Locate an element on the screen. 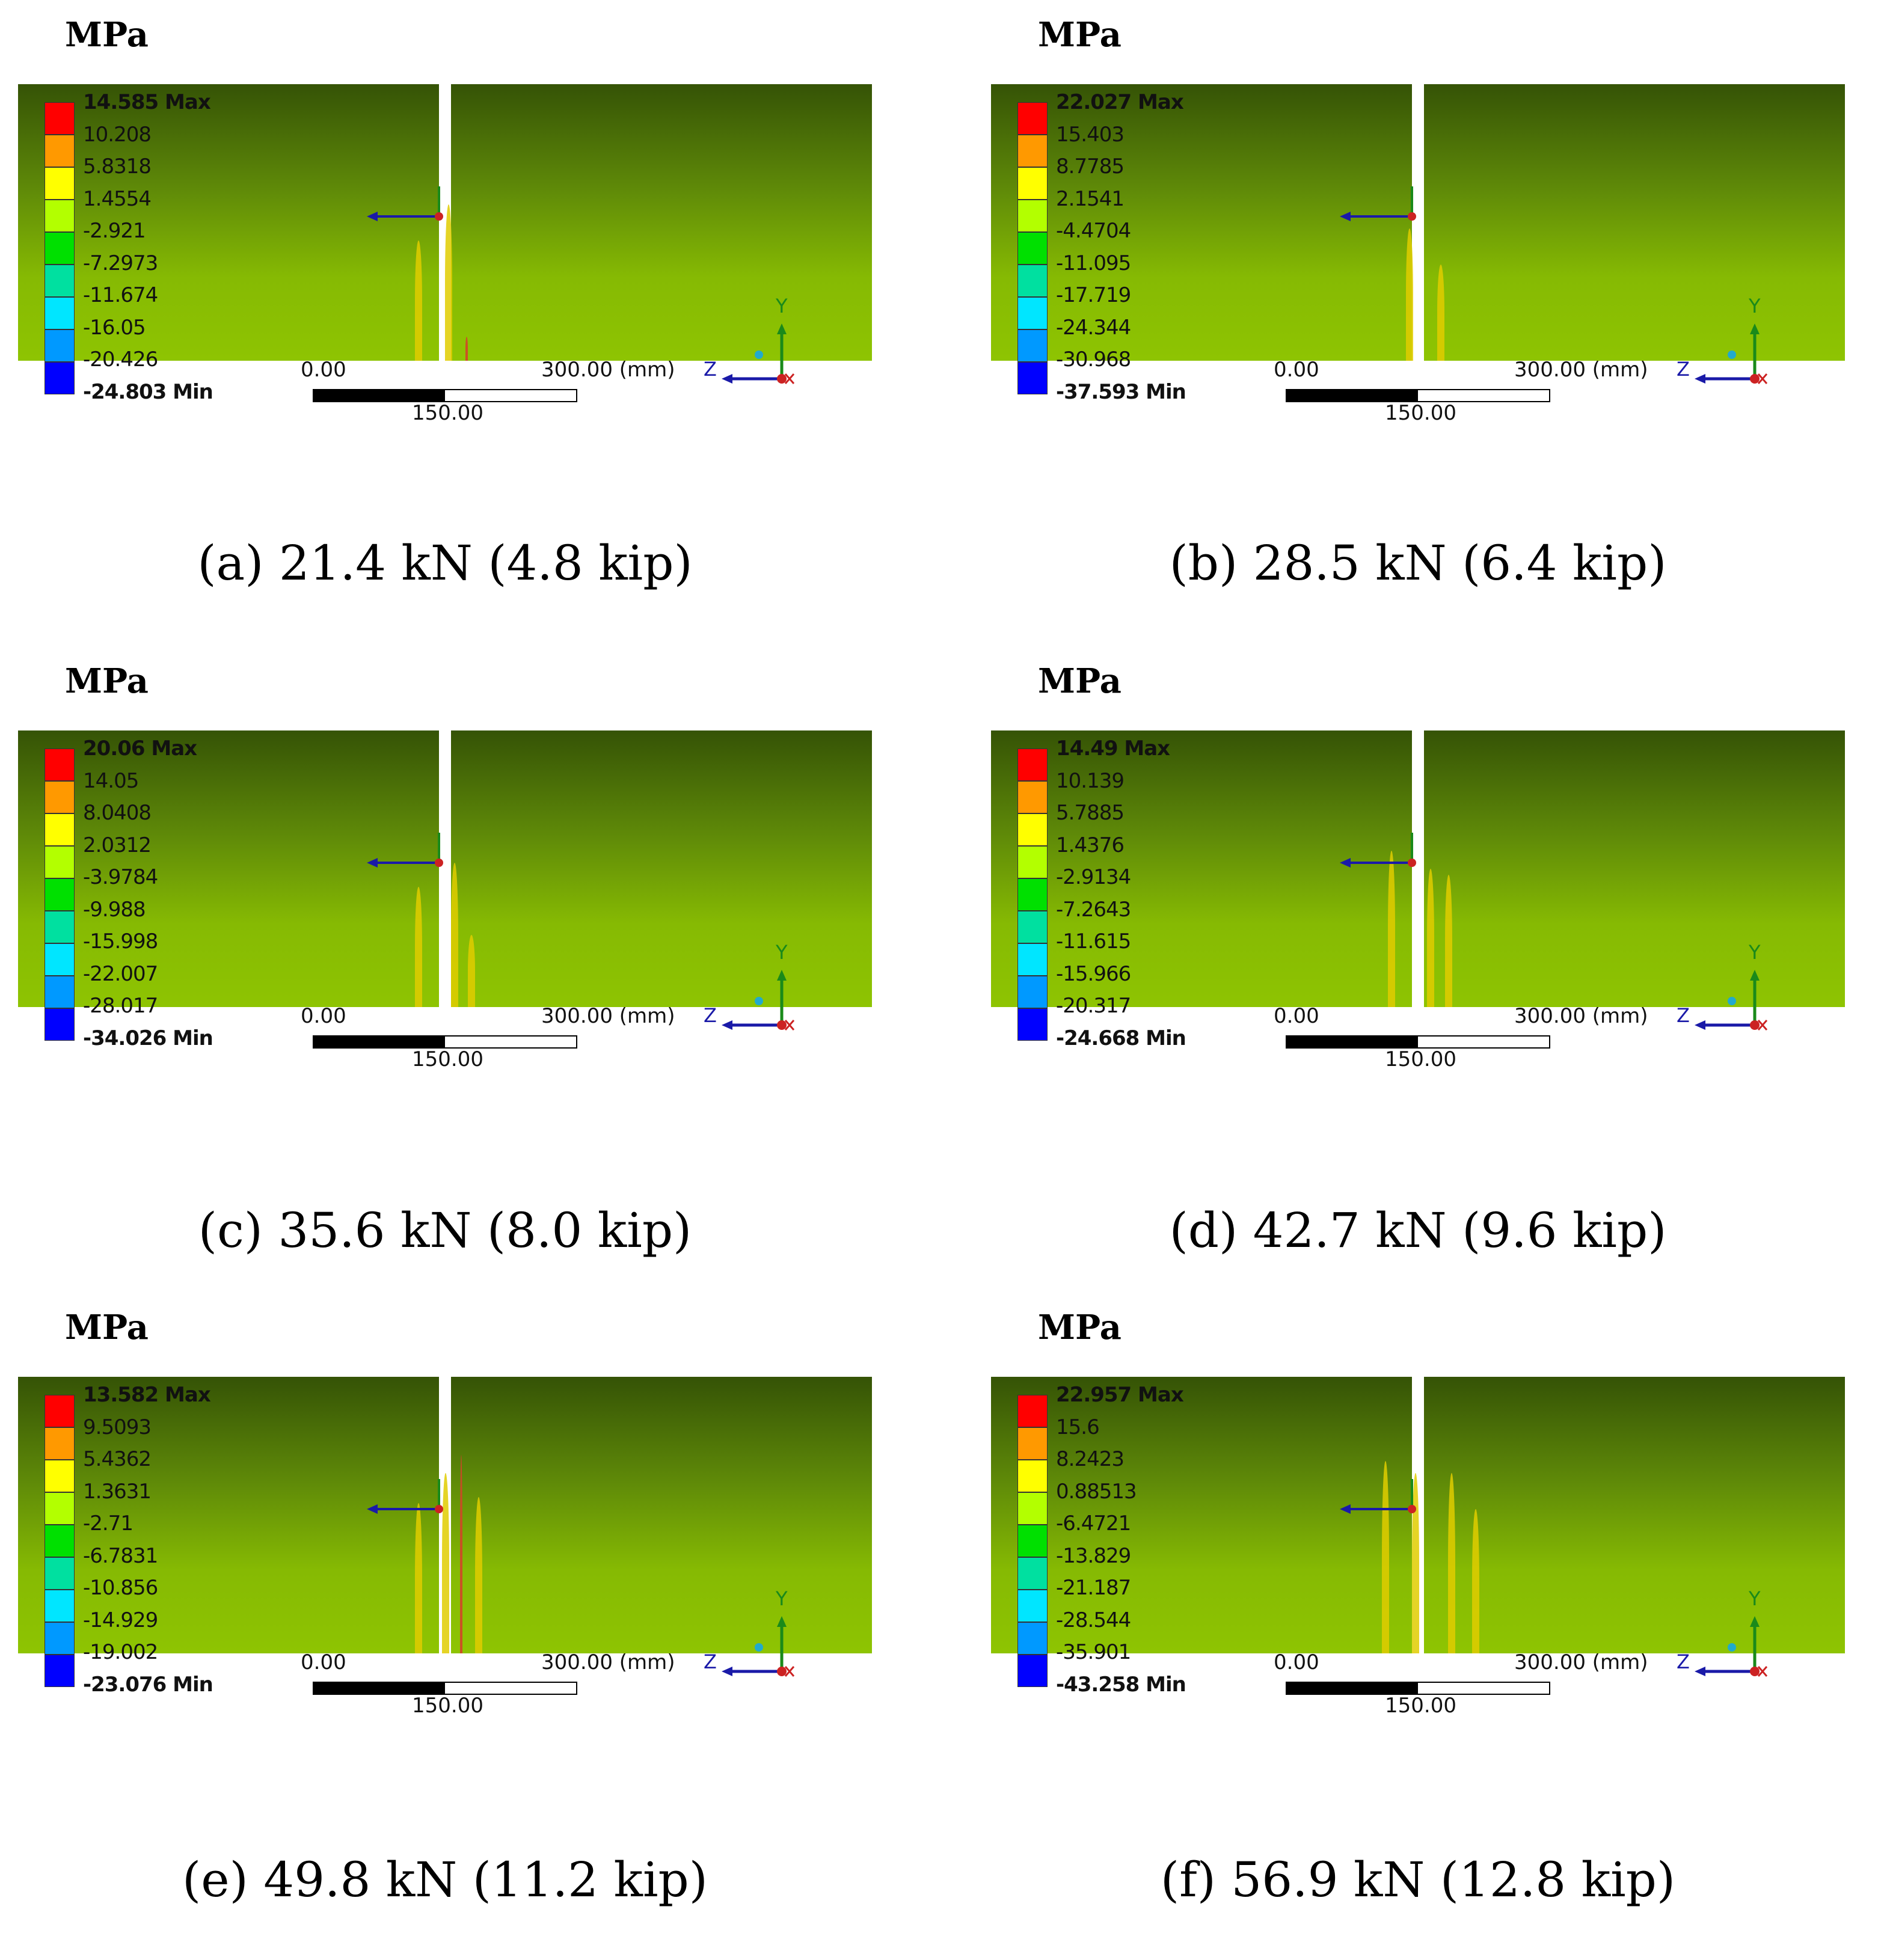  legend-value: -6.7831 is located at coordinates (120, 1555).